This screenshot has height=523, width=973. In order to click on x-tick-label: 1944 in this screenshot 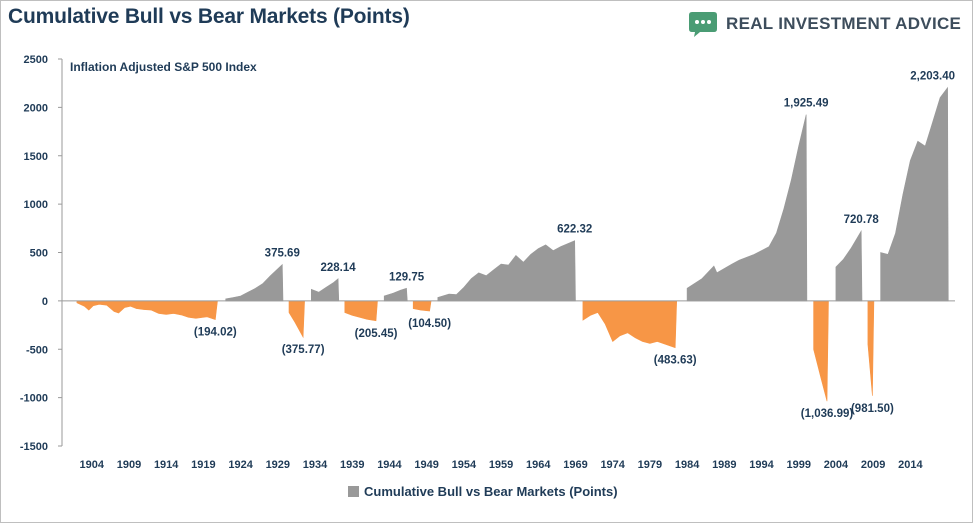, I will do `click(389, 465)`.